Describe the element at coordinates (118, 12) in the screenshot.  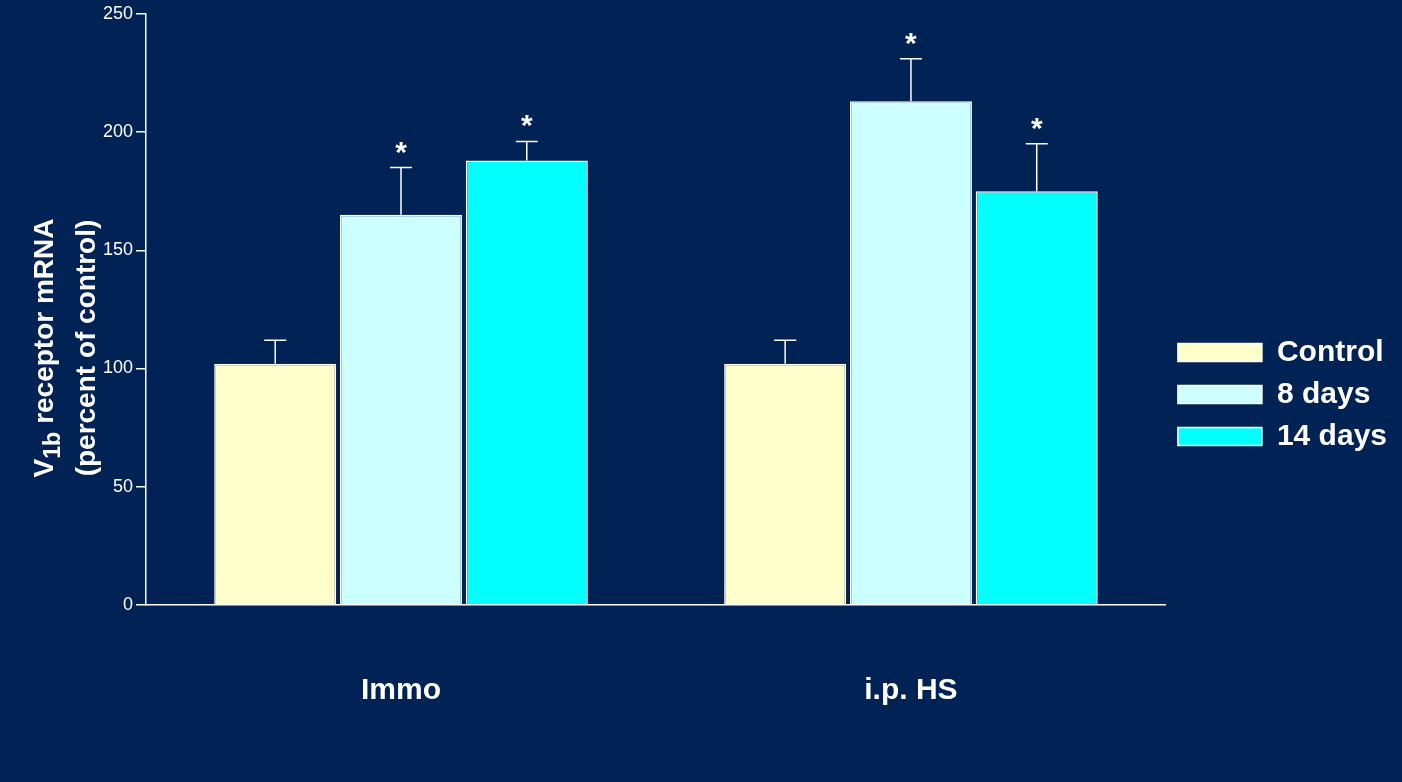
I see `y-tick-label: 250` at that location.